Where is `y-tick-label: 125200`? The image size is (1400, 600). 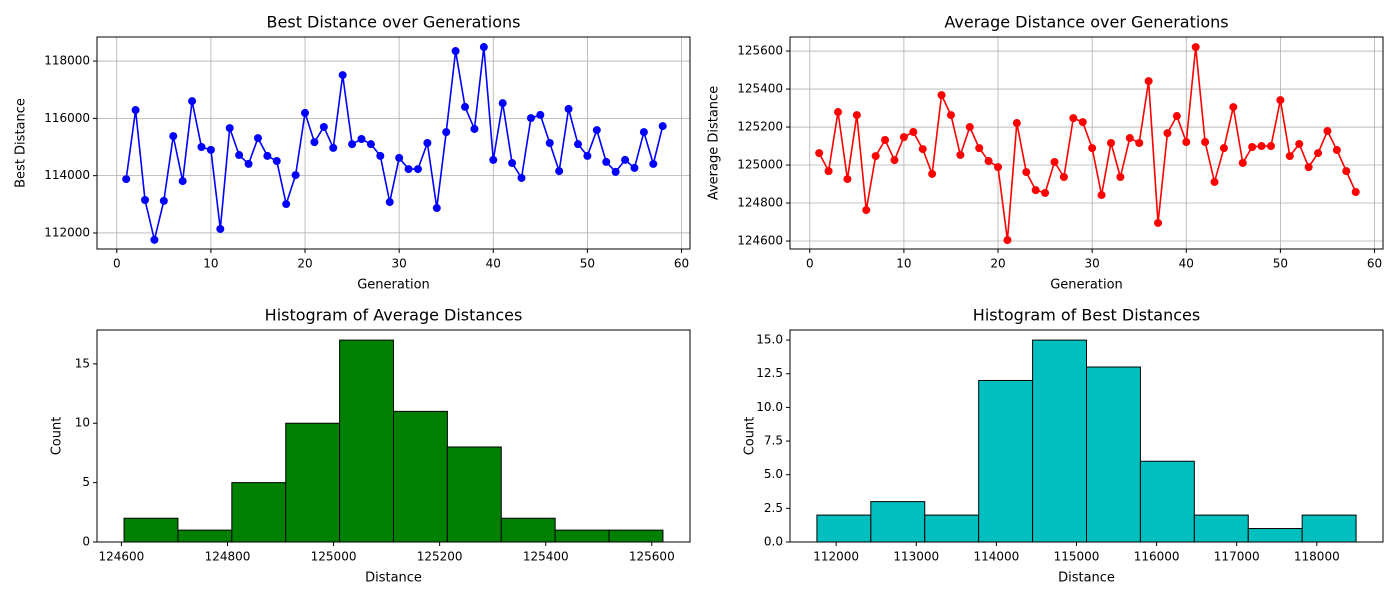
y-tick-label: 125200 is located at coordinates (760, 127).